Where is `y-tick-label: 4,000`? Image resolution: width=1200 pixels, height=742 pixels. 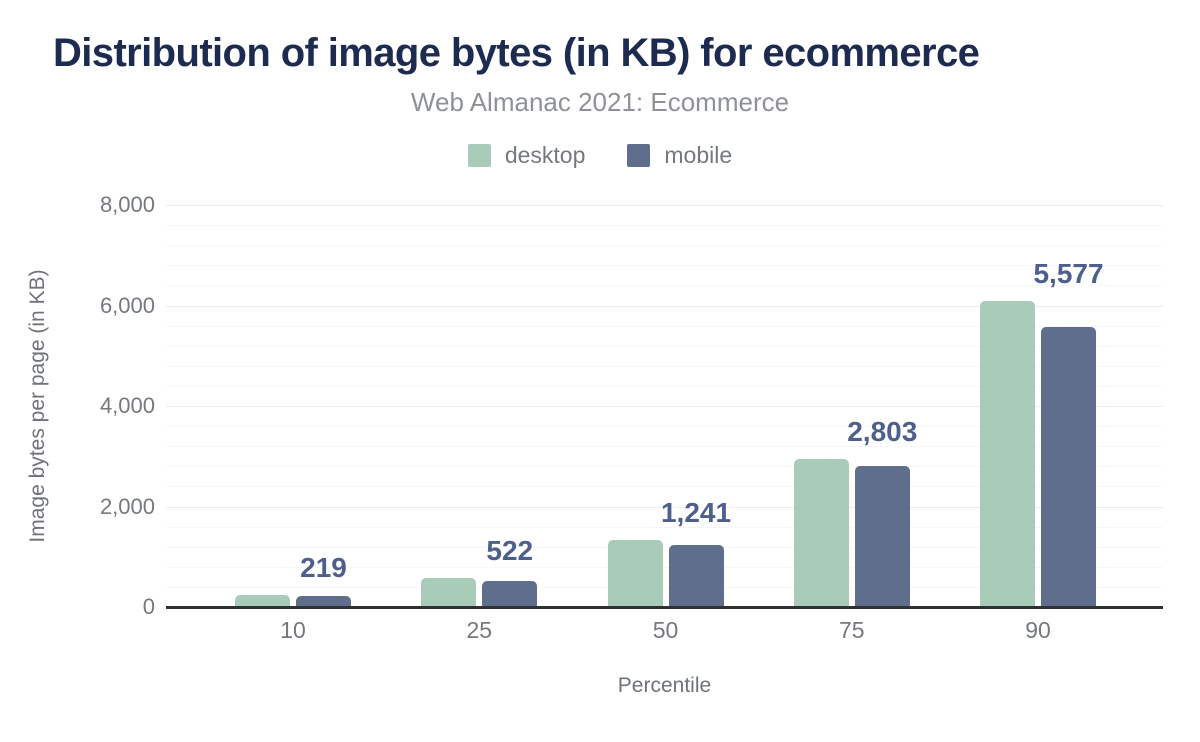 y-tick-label: 4,000 is located at coordinates (127, 405).